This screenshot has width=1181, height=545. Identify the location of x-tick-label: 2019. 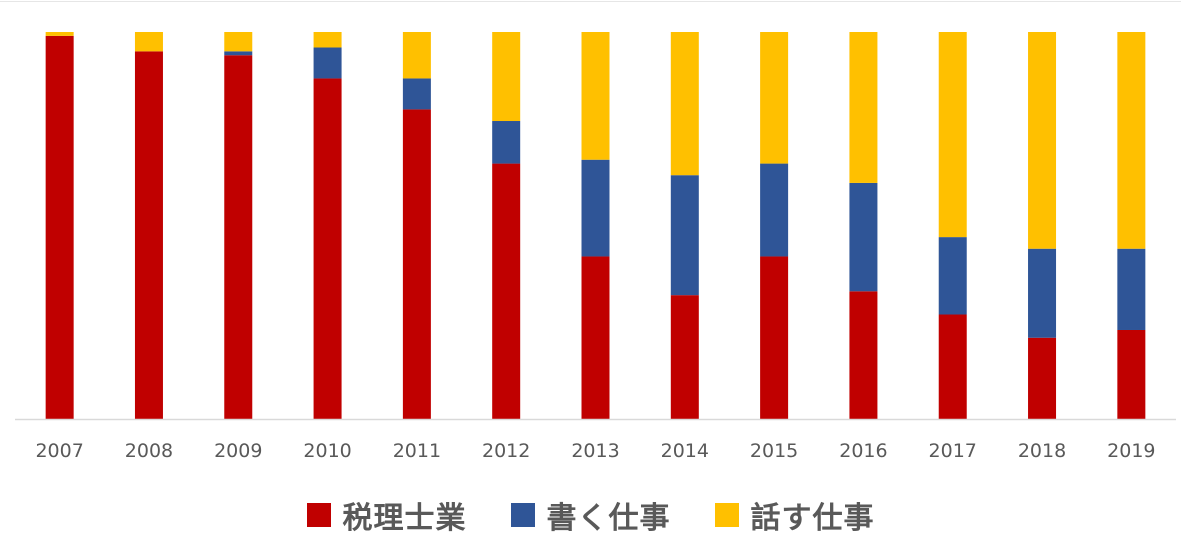
(1131, 451).